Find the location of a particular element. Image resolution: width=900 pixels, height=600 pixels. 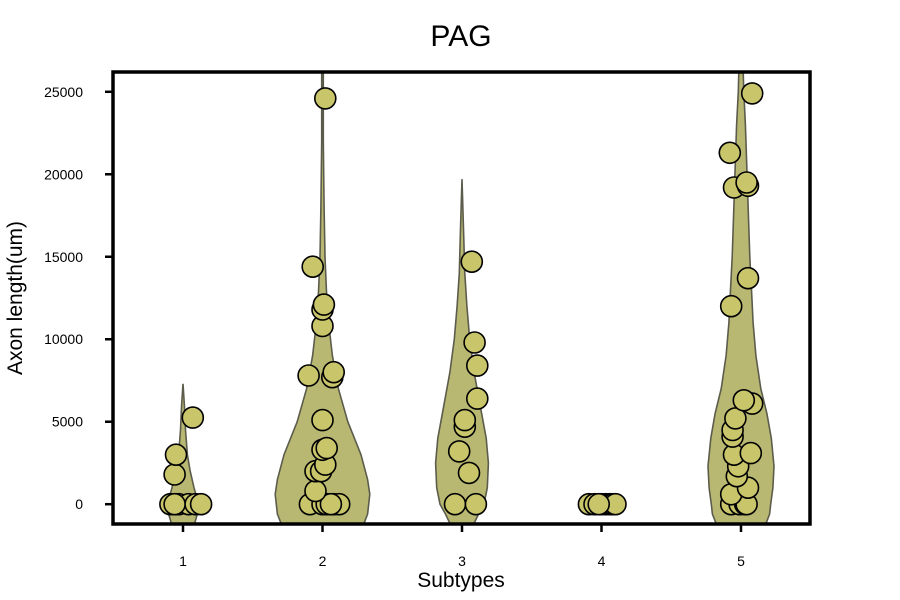

x-tick-label: 4 is located at coordinates (602, 561).